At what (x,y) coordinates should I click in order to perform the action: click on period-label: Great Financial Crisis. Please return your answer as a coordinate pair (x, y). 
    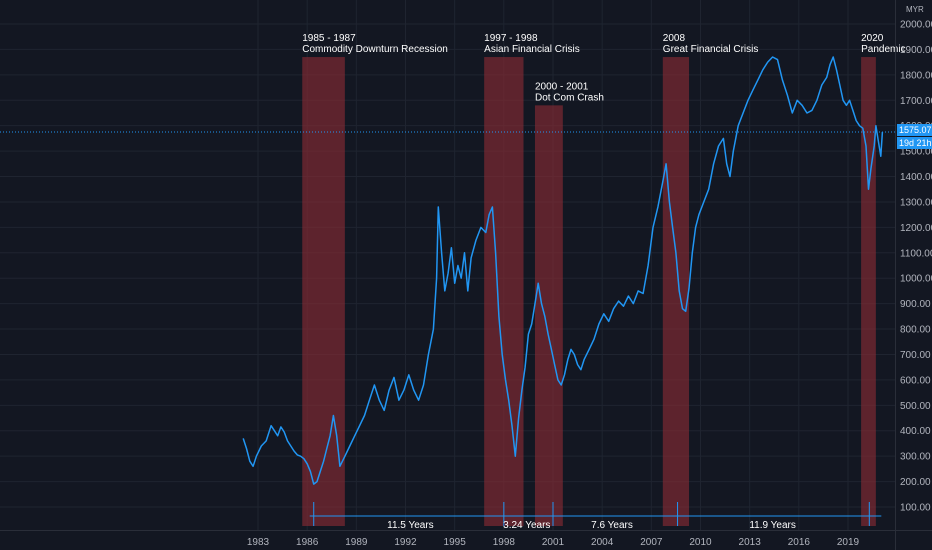
    Looking at the image, I should click on (711, 49).